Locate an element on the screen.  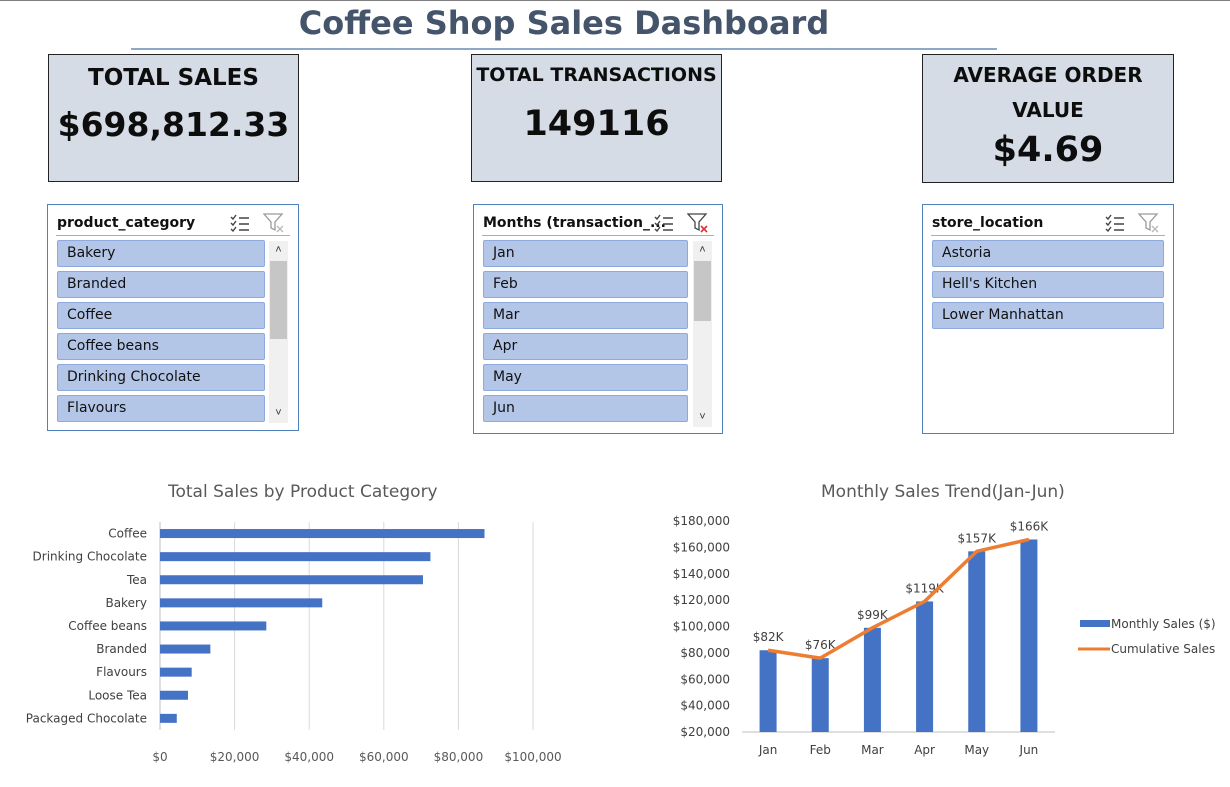
kpi-total-transactions-value: 149116 is located at coordinates (596, 124).